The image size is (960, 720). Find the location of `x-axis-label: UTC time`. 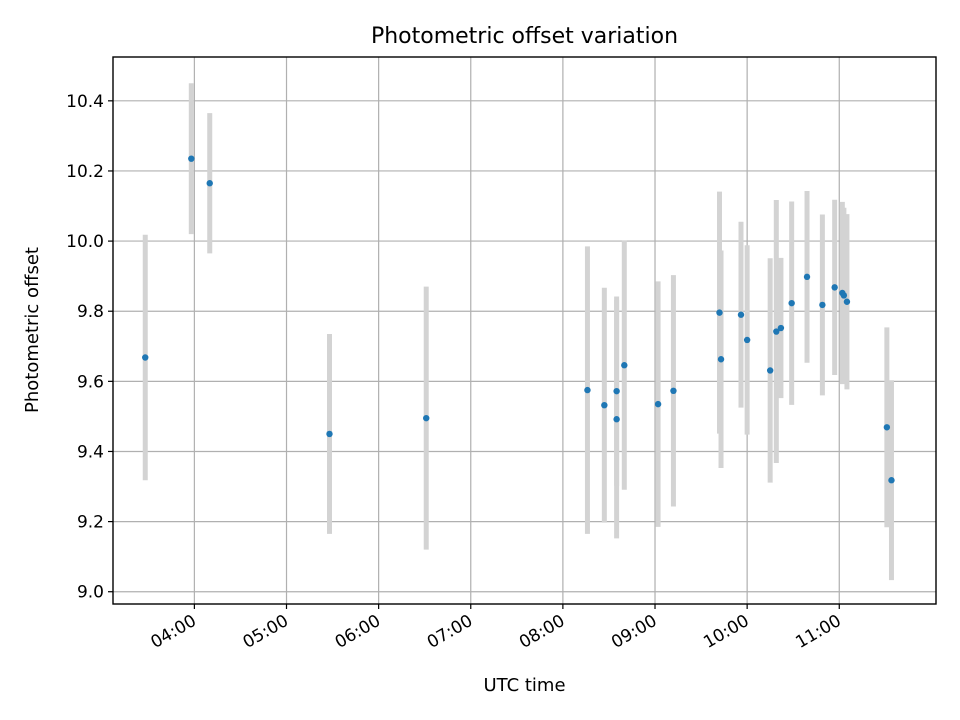

x-axis-label: UTC time is located at coordinates (524, 685).